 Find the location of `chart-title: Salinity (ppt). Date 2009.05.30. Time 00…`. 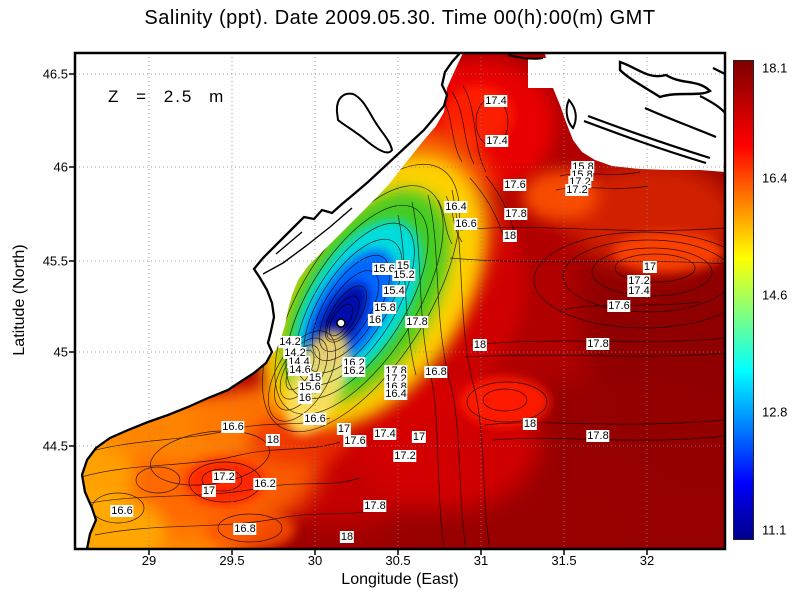

chart-title: Salinity (ppt). Date 2009.05.30. Time 00… is located at coordinates (400, 18).